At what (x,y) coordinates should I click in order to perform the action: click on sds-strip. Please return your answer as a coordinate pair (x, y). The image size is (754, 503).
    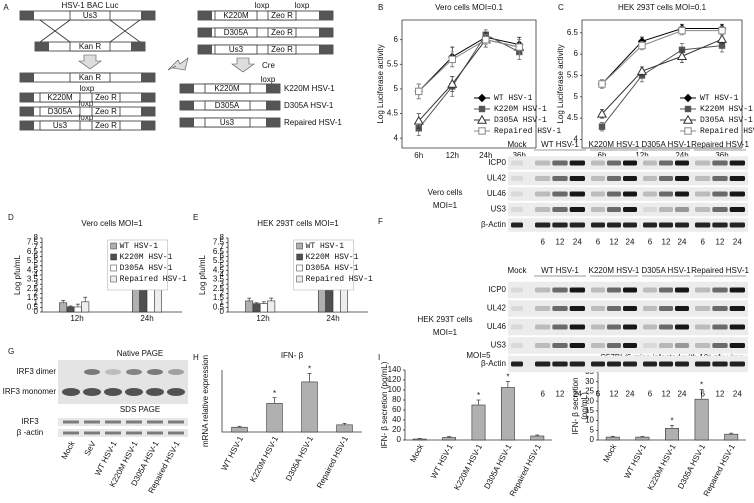
    Looking at the image, I should click on (123, 422).